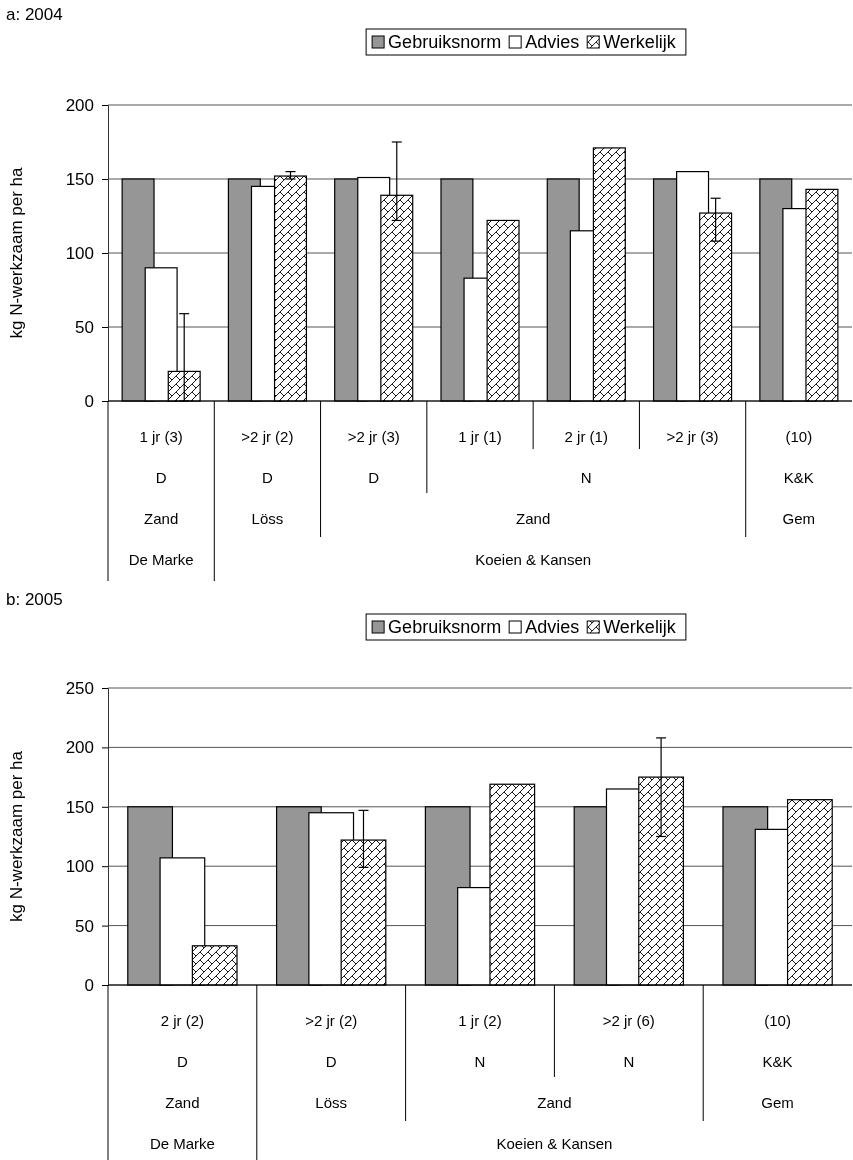  What do you see at coordinates (628, 1020) in the screenshot?
I see `x-tick-label: >2 jr (6)` at bounding box center [628, 1020].